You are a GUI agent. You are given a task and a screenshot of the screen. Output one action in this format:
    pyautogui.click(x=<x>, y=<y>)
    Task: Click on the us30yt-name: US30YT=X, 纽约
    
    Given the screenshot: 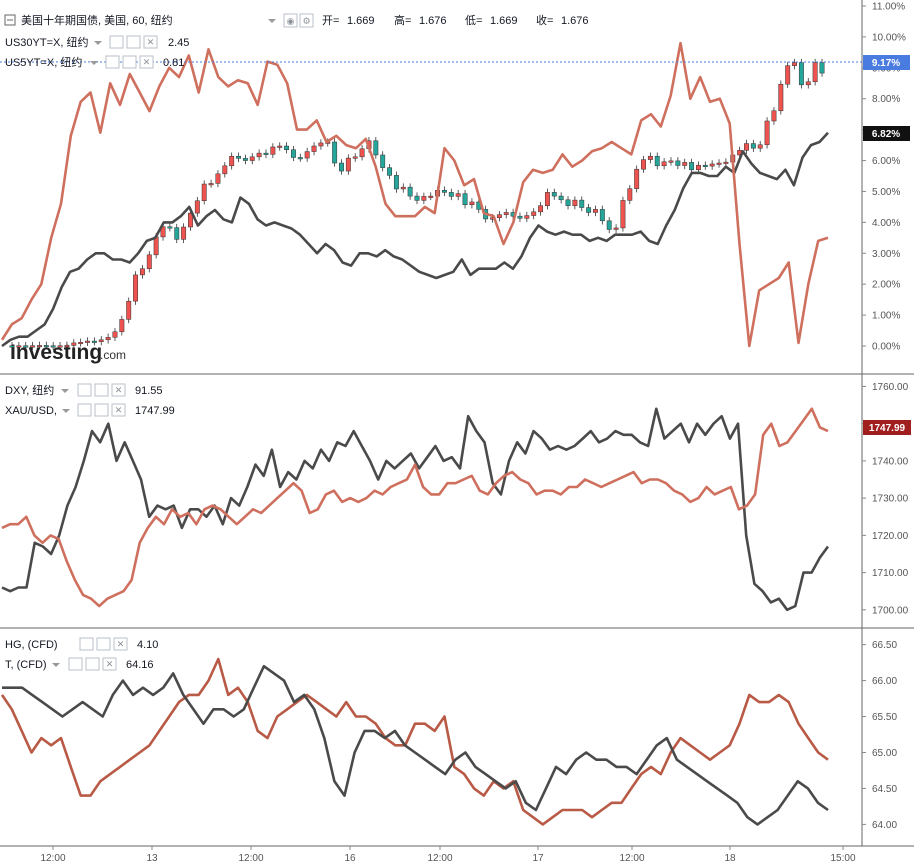 What is the action you would take?
    pyautogui.click(x=46, y=42)
    